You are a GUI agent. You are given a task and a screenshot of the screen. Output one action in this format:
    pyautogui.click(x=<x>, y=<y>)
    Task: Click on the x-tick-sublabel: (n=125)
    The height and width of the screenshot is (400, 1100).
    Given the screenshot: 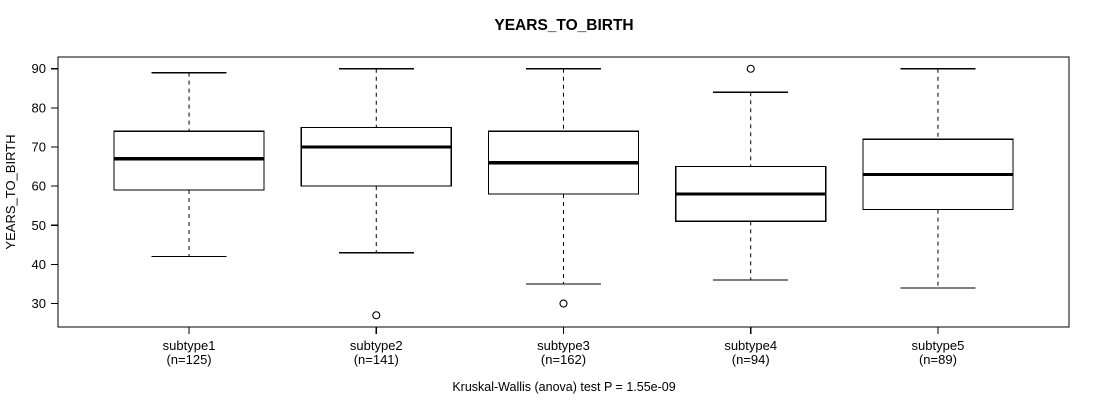 What is the action you would take?
    pyautogui.click(x=188, y=359)
    